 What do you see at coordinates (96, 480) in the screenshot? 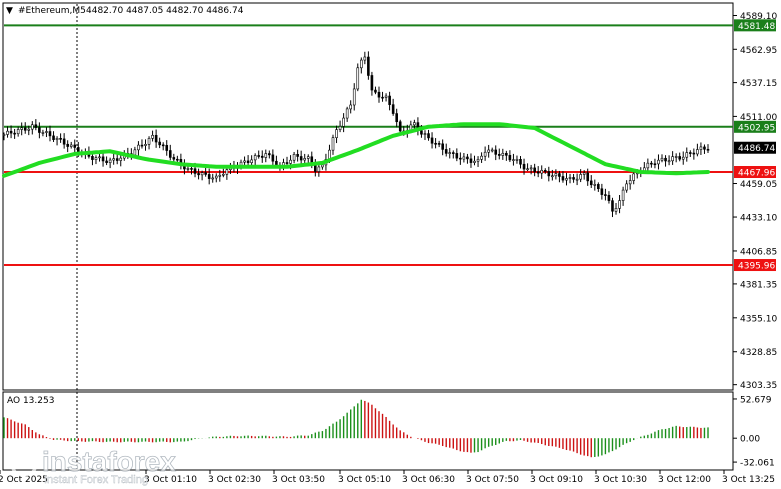
I see `watermark-tagline: Instant Forex Trading` at bounding box center [96, 480].